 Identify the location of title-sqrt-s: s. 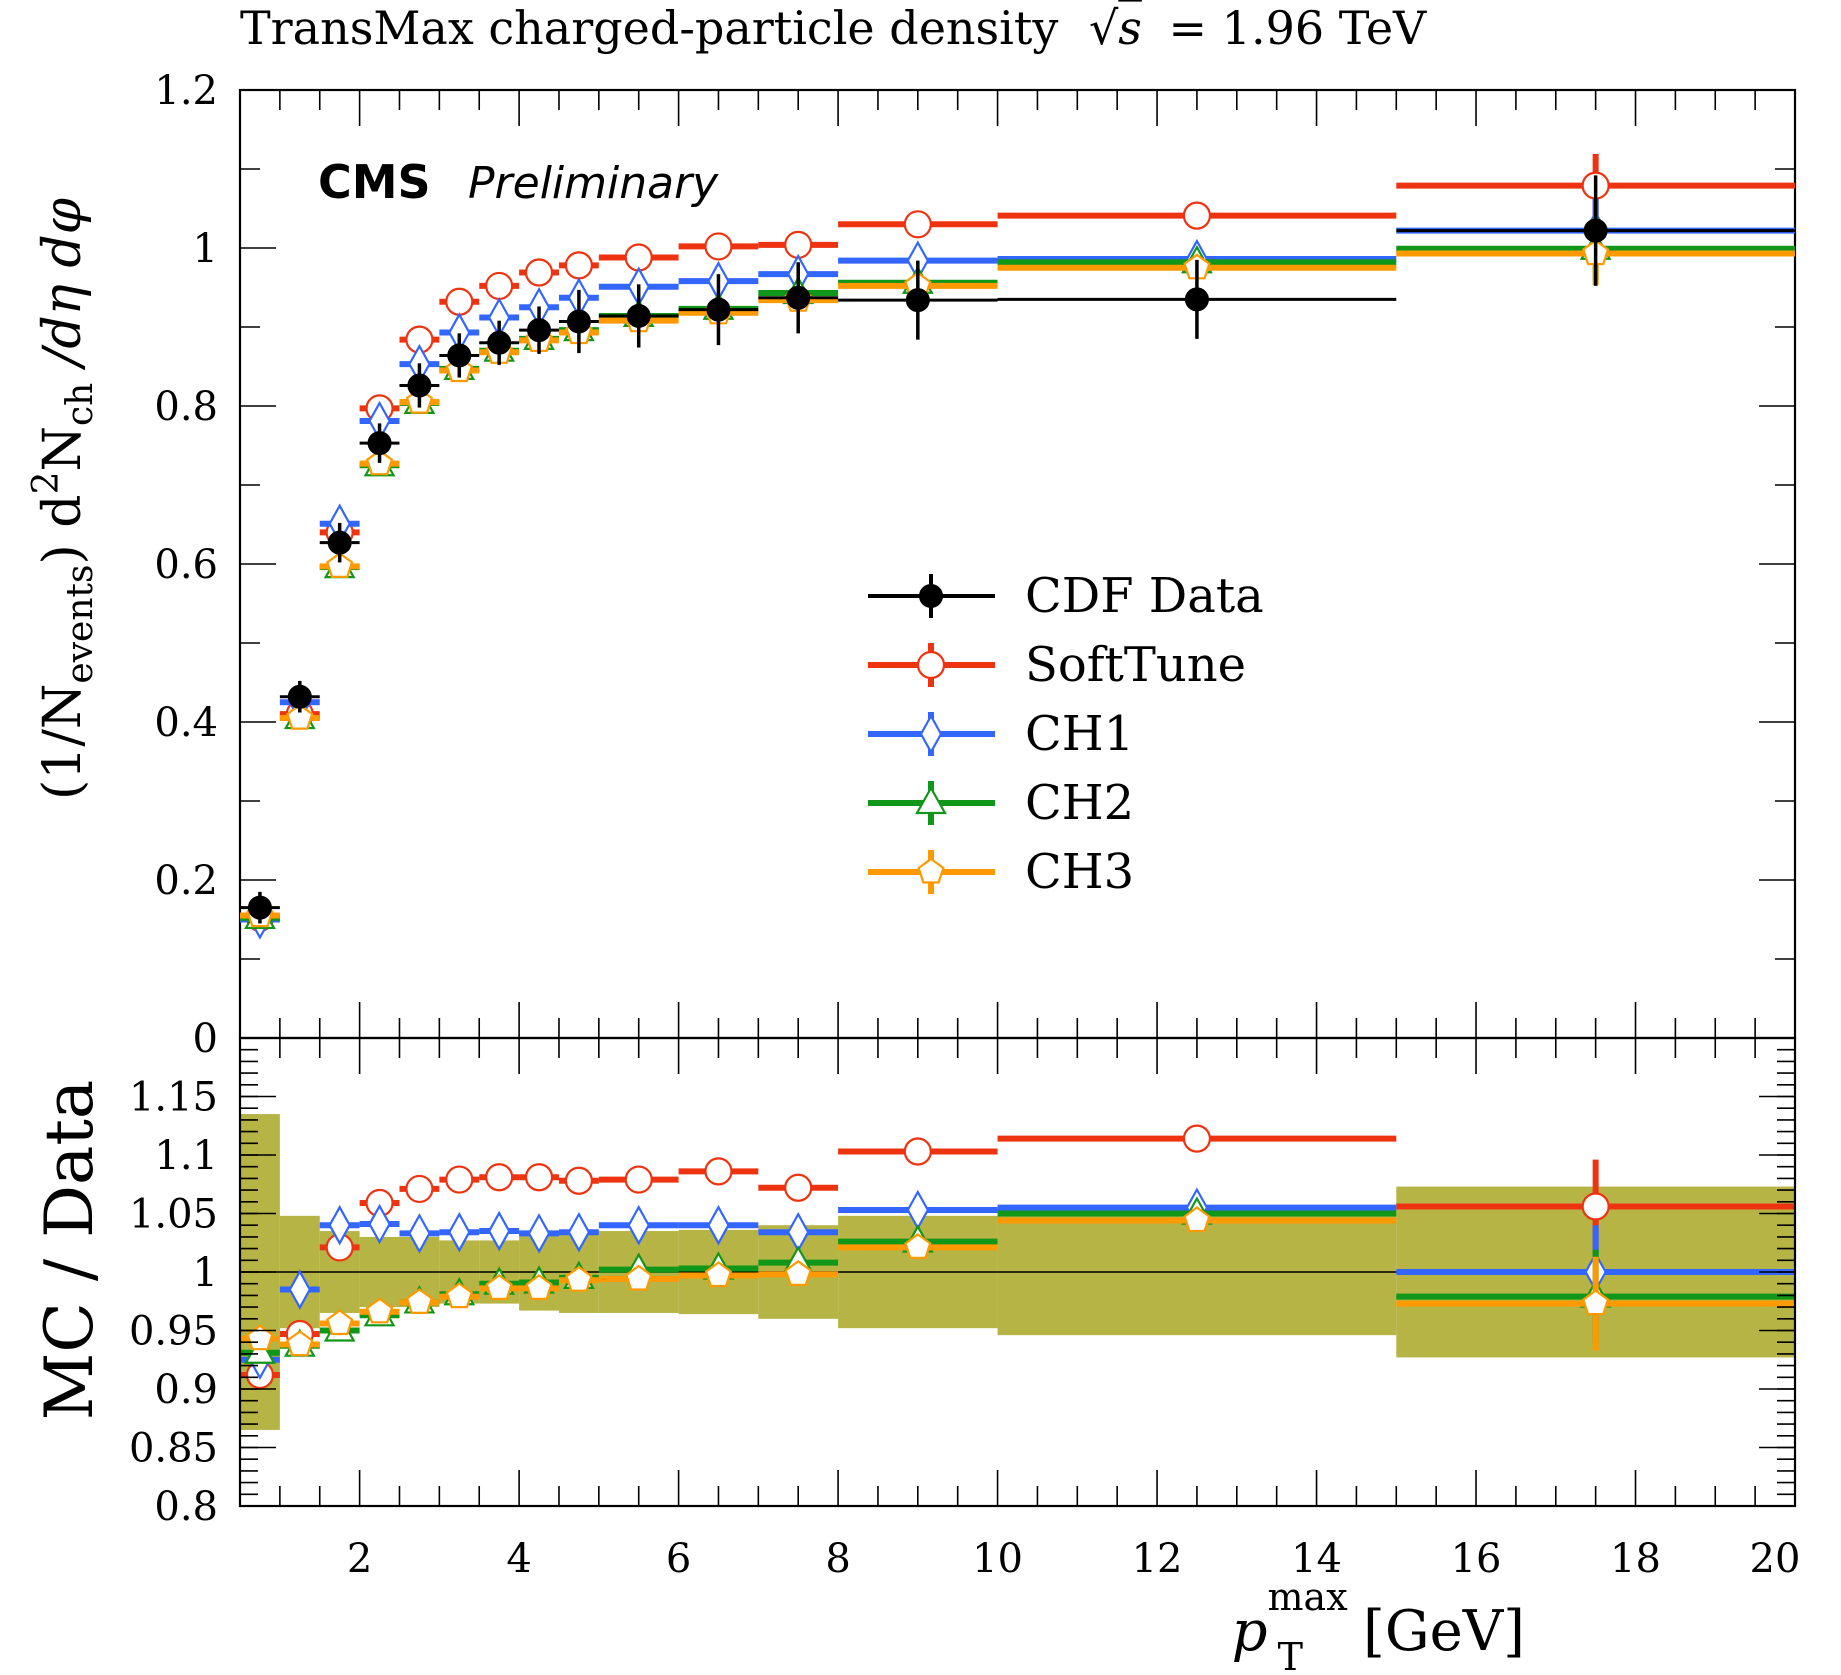
(1130, 28).